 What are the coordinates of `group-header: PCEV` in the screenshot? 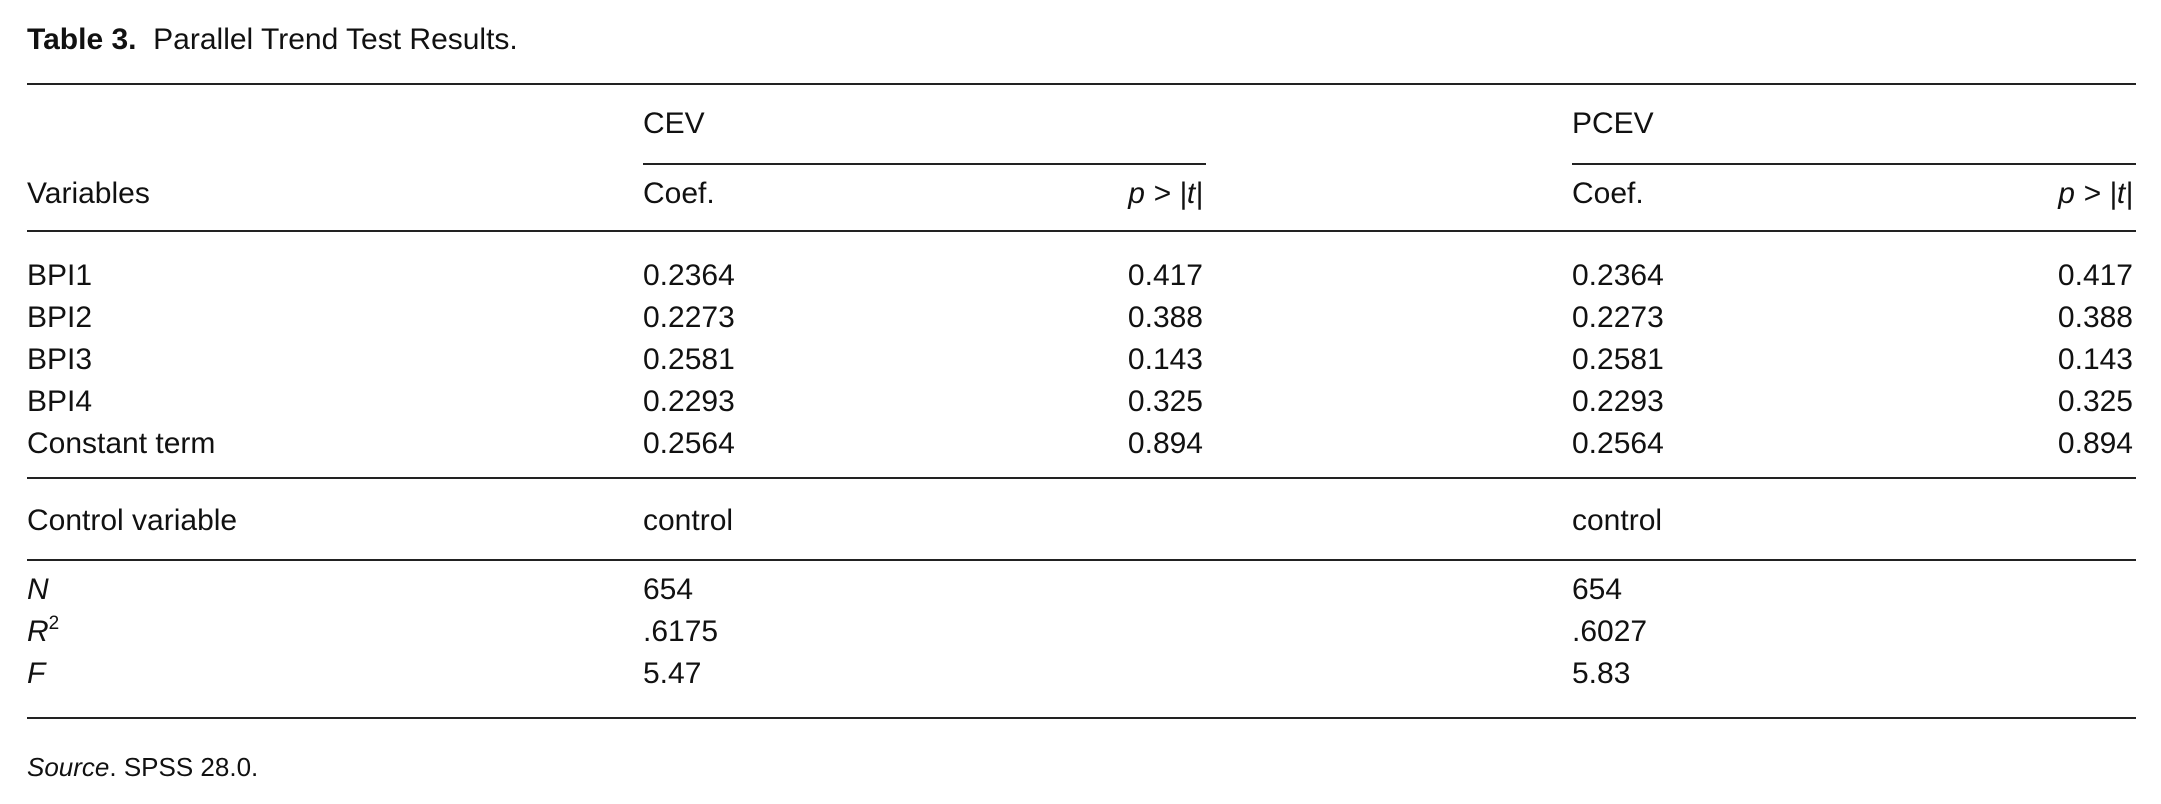 It's located at (1613, 123).